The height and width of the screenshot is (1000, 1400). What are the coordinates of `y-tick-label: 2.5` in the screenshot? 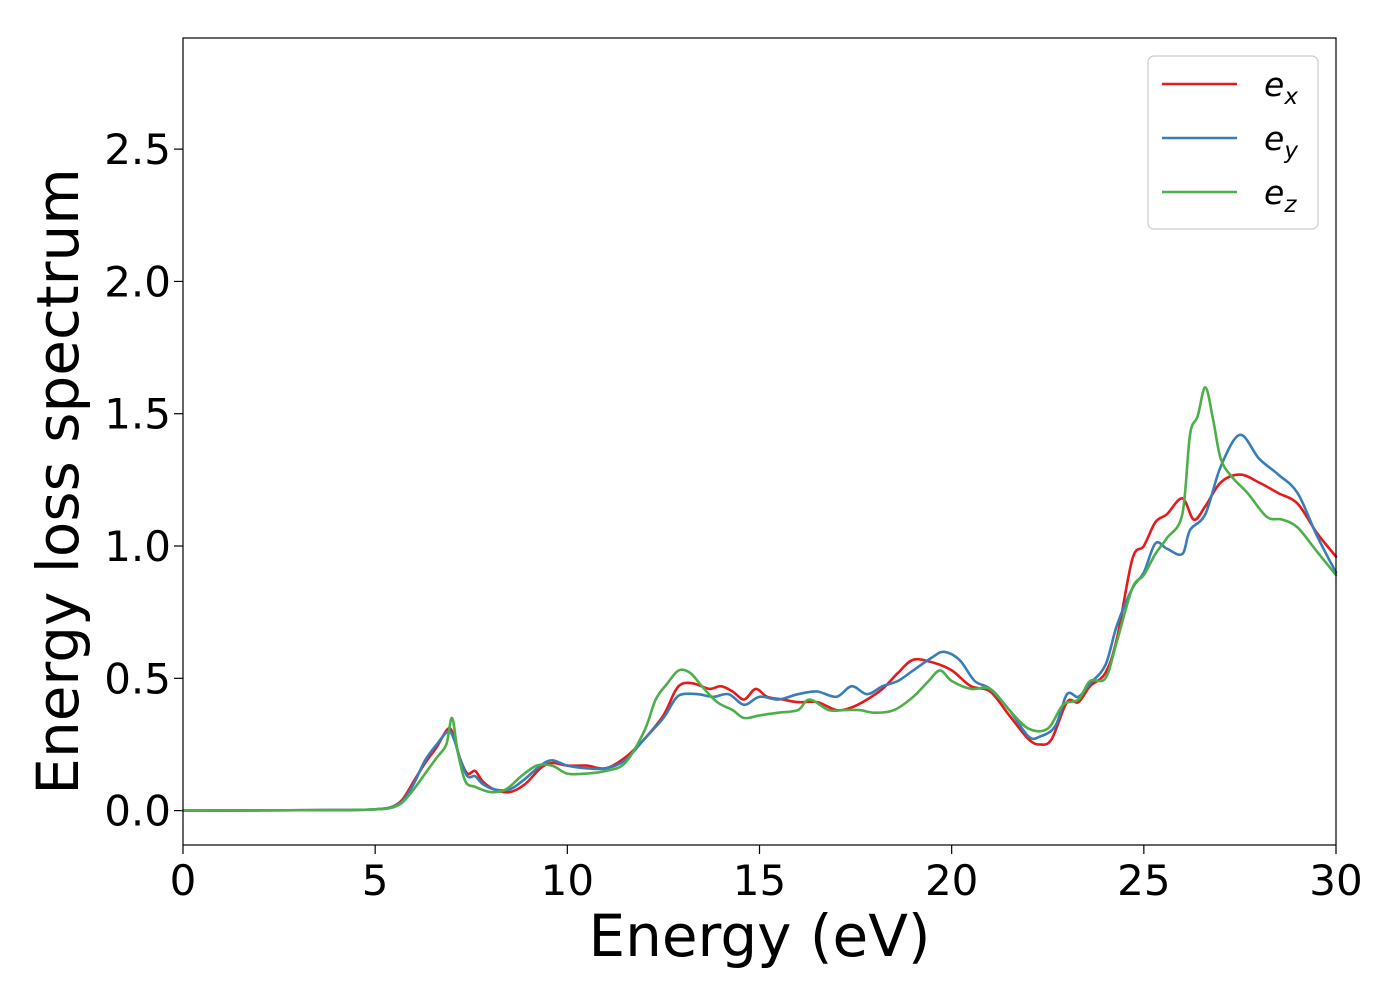 It's located at (137, 149).